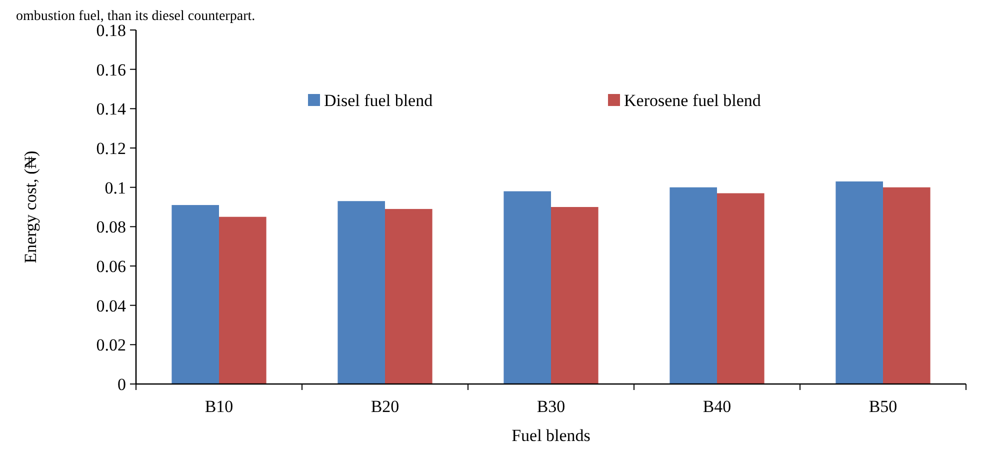 This screenshot has height=455, width=986. I want to click on y-axis-title: Energy cost, (₦), so click(30, 207).